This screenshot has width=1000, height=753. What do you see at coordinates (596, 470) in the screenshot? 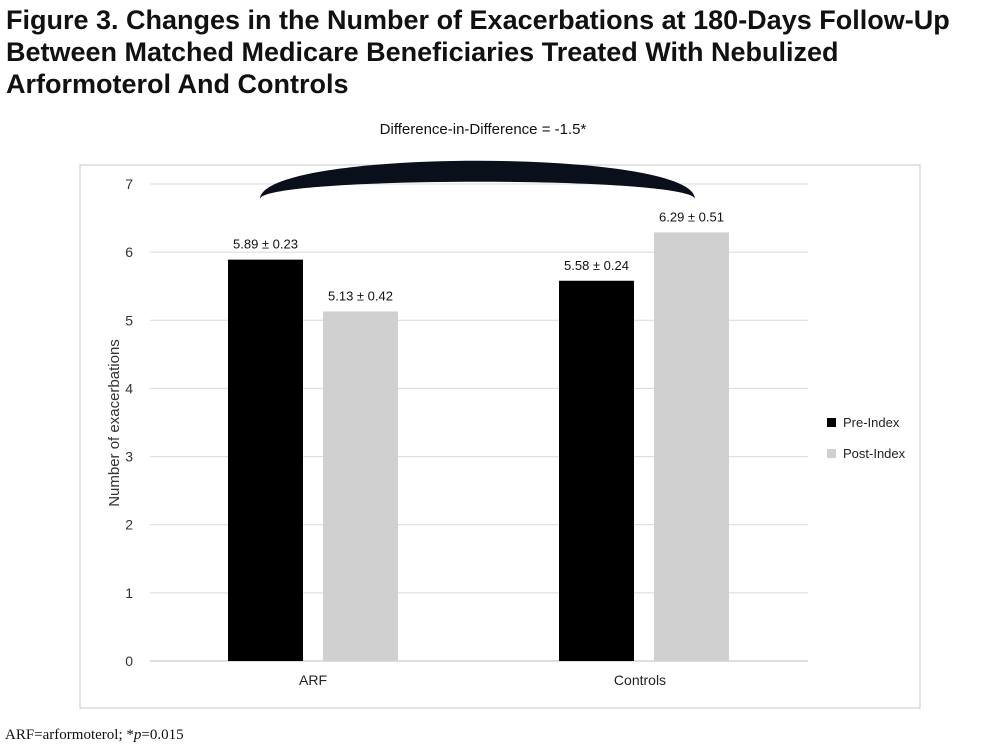
I see `bar-pre-index-controls` at bounding box center [596, 470].